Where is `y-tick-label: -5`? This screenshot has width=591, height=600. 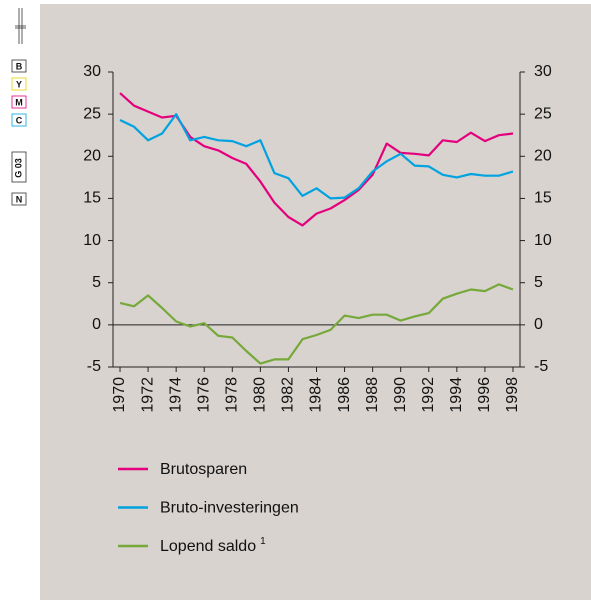
y-tick-label: -5 is located at coordinates (94, 366).